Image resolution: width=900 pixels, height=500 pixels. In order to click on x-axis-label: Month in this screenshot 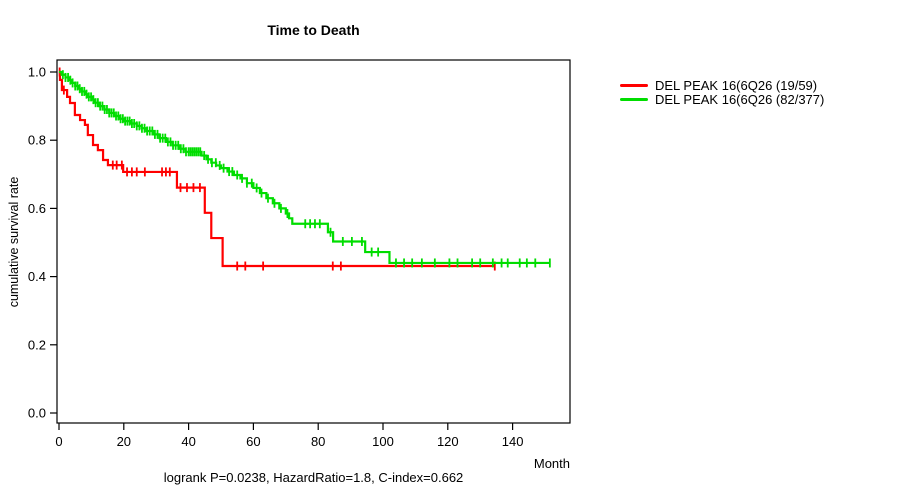, I will do `click(551, 463)`.